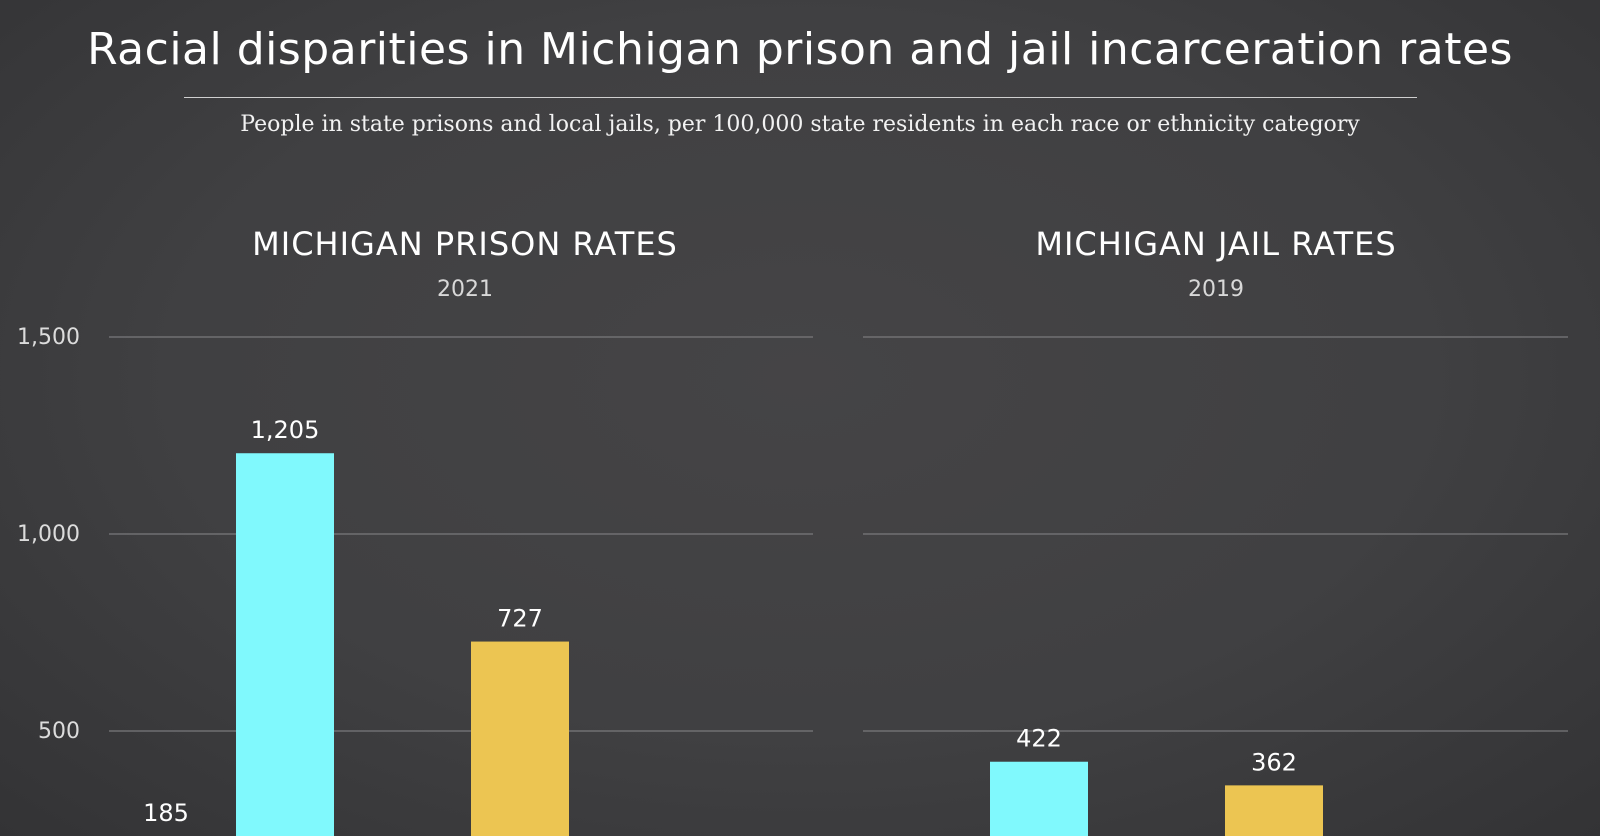 This screenshot has height=836, width=1600. I want to click on y-tick-1000: 1,000, so click(48, 534).